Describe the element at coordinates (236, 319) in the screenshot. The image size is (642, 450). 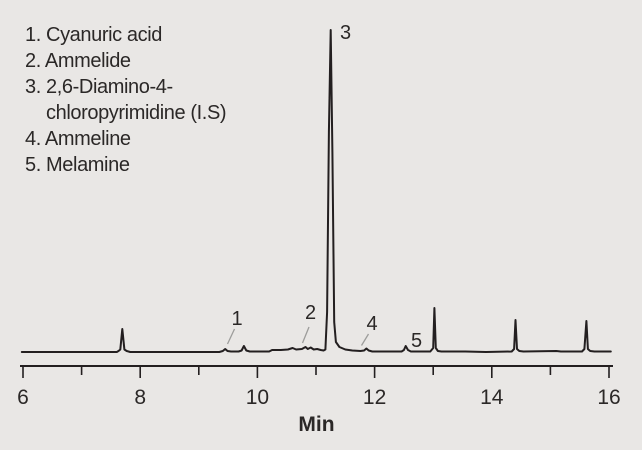
I see `peak-number-label: 1` at that location.